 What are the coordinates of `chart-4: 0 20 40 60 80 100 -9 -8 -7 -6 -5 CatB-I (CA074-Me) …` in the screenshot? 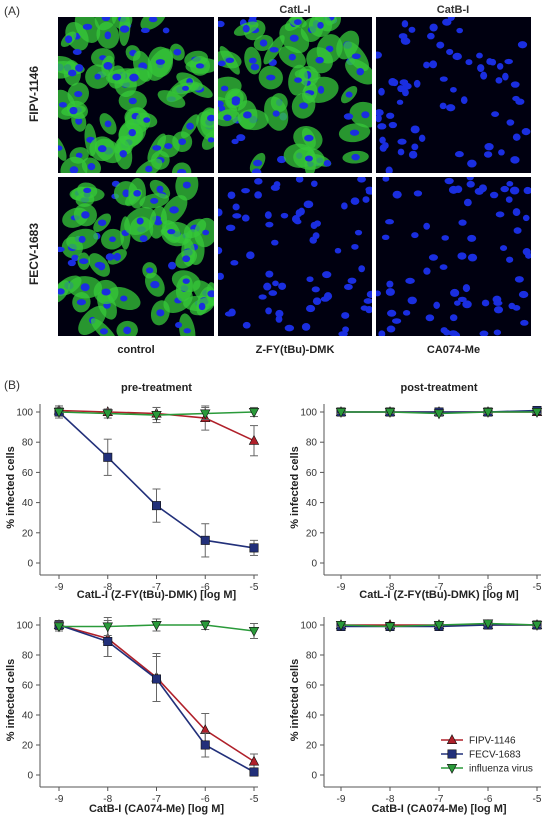 It's located at (416, 716).